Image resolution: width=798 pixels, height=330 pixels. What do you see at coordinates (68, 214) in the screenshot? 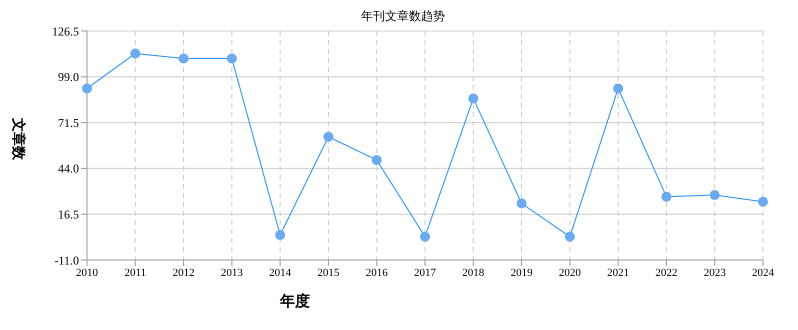
I see `y-tick-label: 16.5` at bounding box center [68, 214].